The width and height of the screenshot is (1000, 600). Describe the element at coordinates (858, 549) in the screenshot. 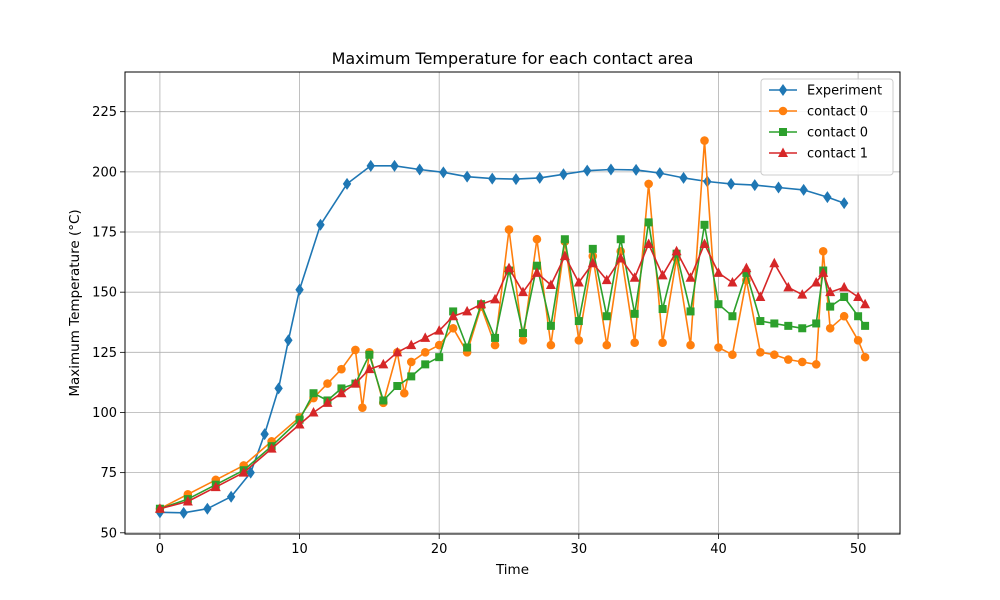

I see `x-tick-label: 50` at that location.